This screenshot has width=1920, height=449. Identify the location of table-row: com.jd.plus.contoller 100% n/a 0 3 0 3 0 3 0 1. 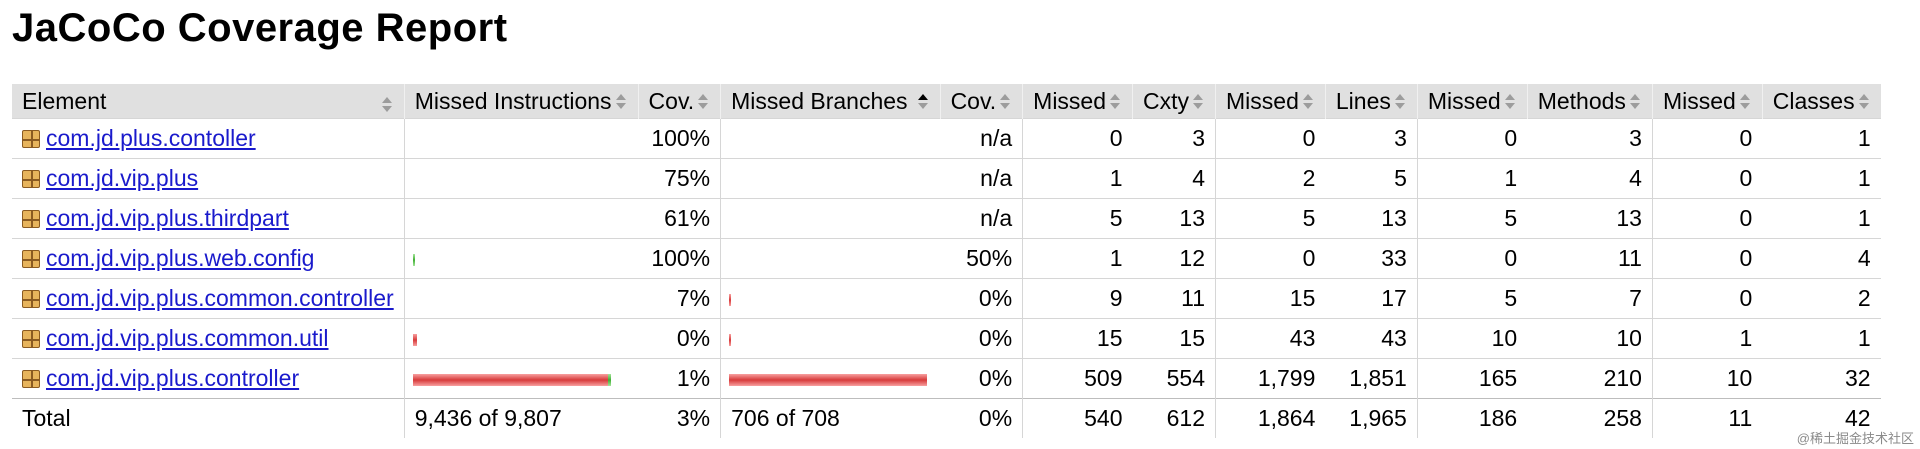
(946, 138).